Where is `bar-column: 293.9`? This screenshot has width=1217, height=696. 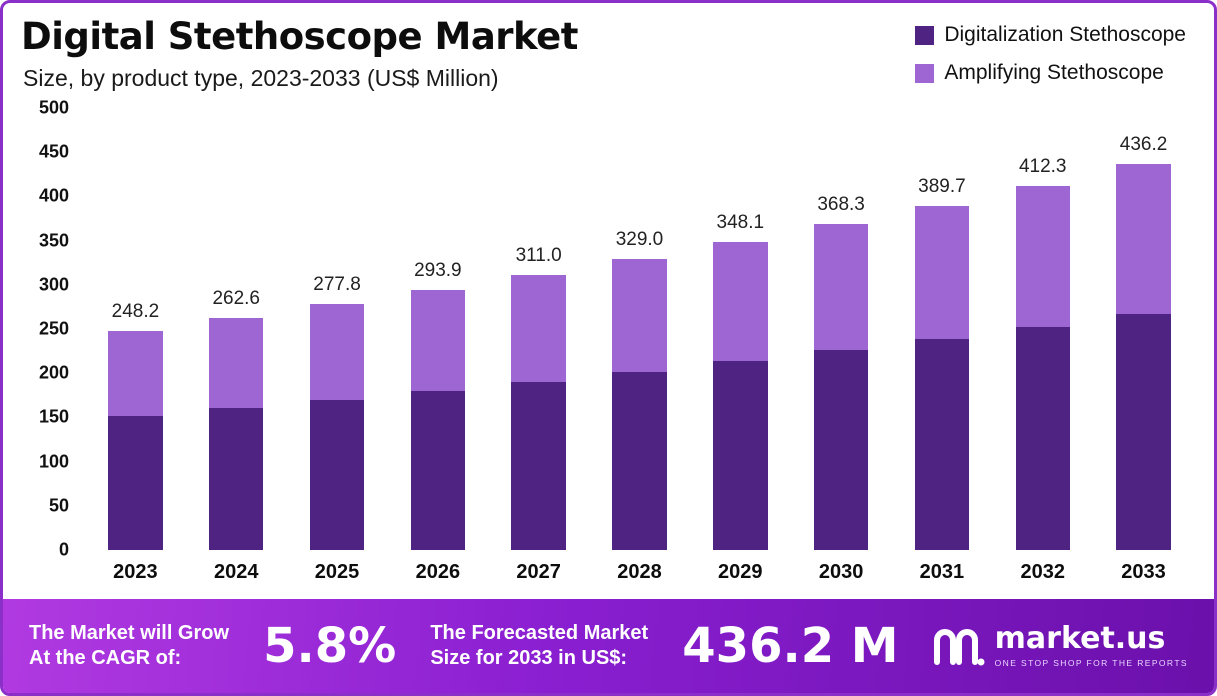
bar-column: 293.9 is located at coordinates (437, 329).